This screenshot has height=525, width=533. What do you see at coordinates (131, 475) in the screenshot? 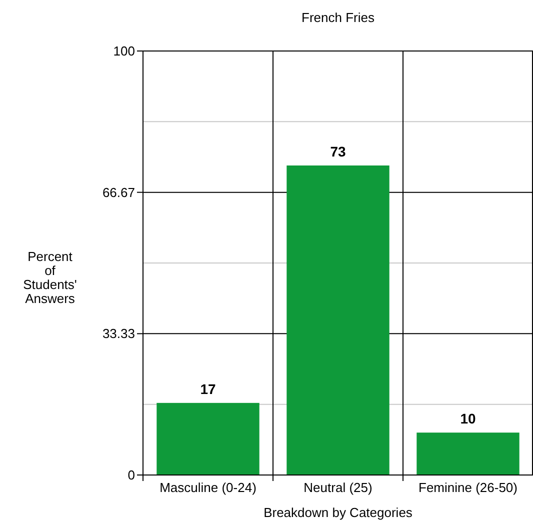
I see `y-tick-label: 0` at bounding box center [131, 475].